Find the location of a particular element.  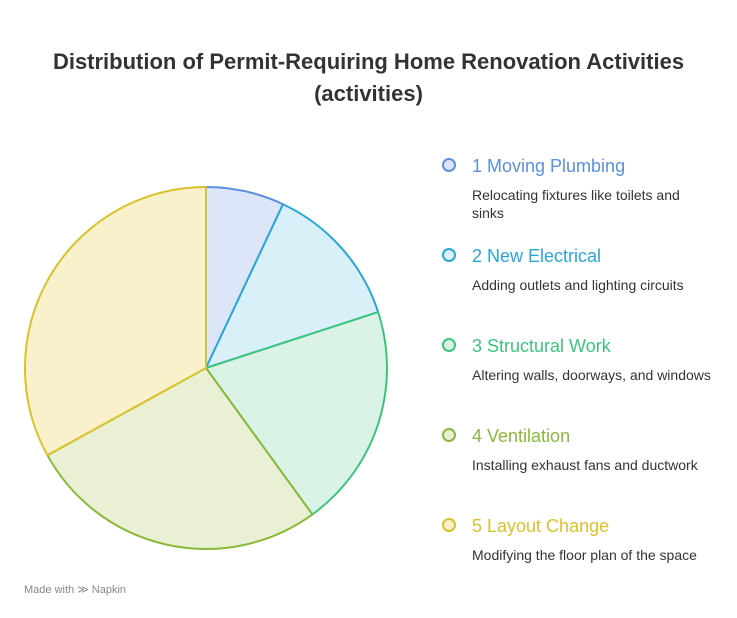

footer-text: Made with is located at coordinates (49, 590).